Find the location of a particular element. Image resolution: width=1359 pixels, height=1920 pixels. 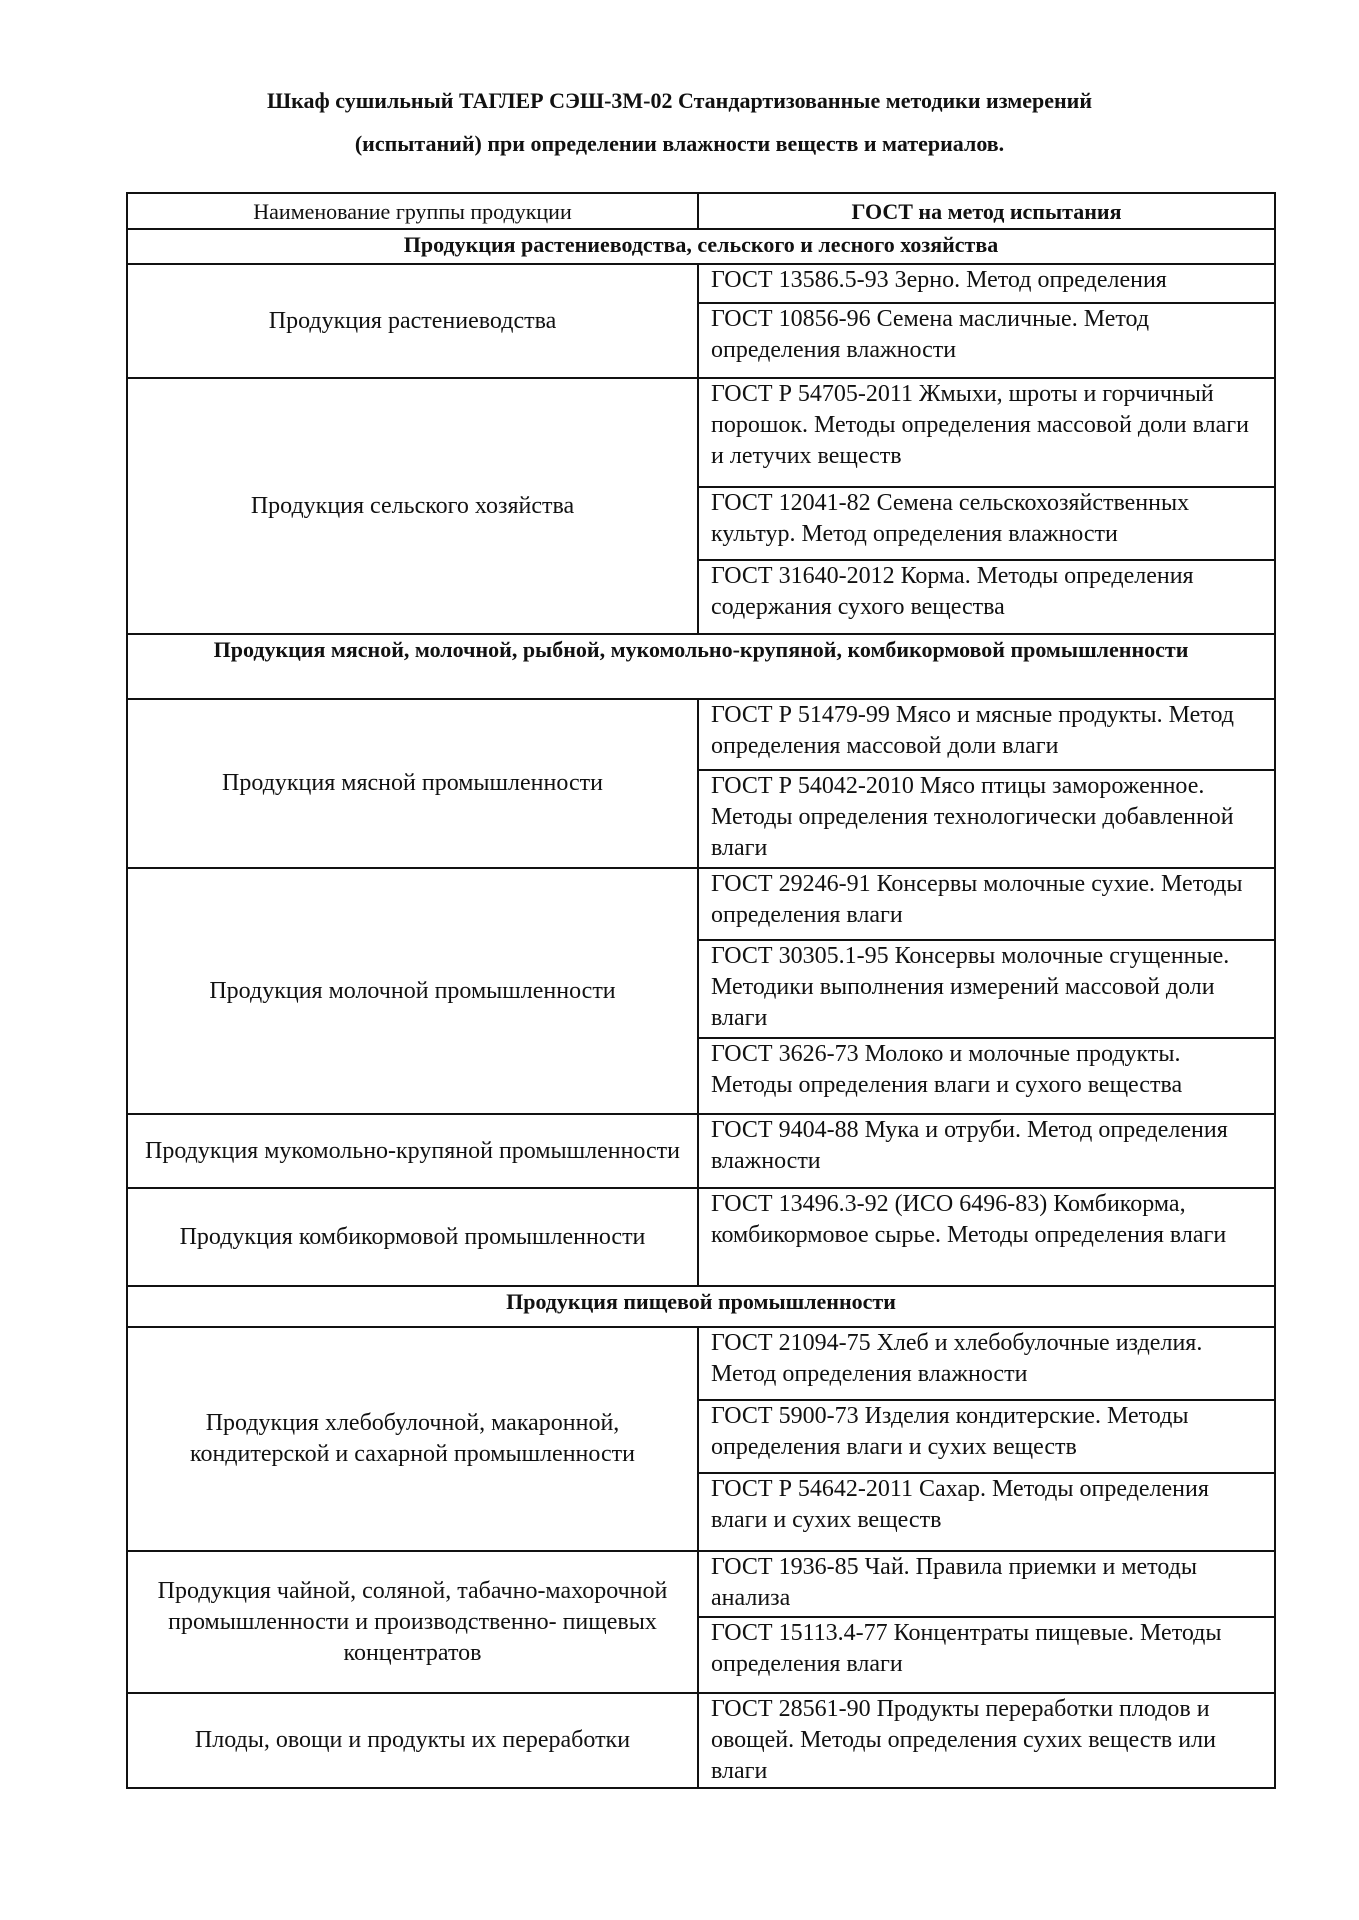

product-group-cell: Продукция сельского хозяйства is located at coordinates (412, 506).